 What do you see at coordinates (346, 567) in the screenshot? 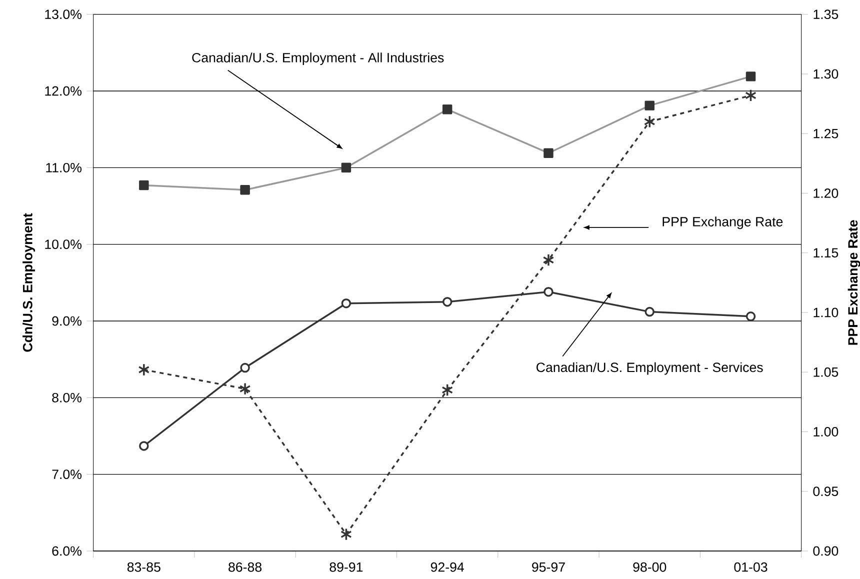
I see `x-tick-label: 89-91` at bounding box center [346, 567].